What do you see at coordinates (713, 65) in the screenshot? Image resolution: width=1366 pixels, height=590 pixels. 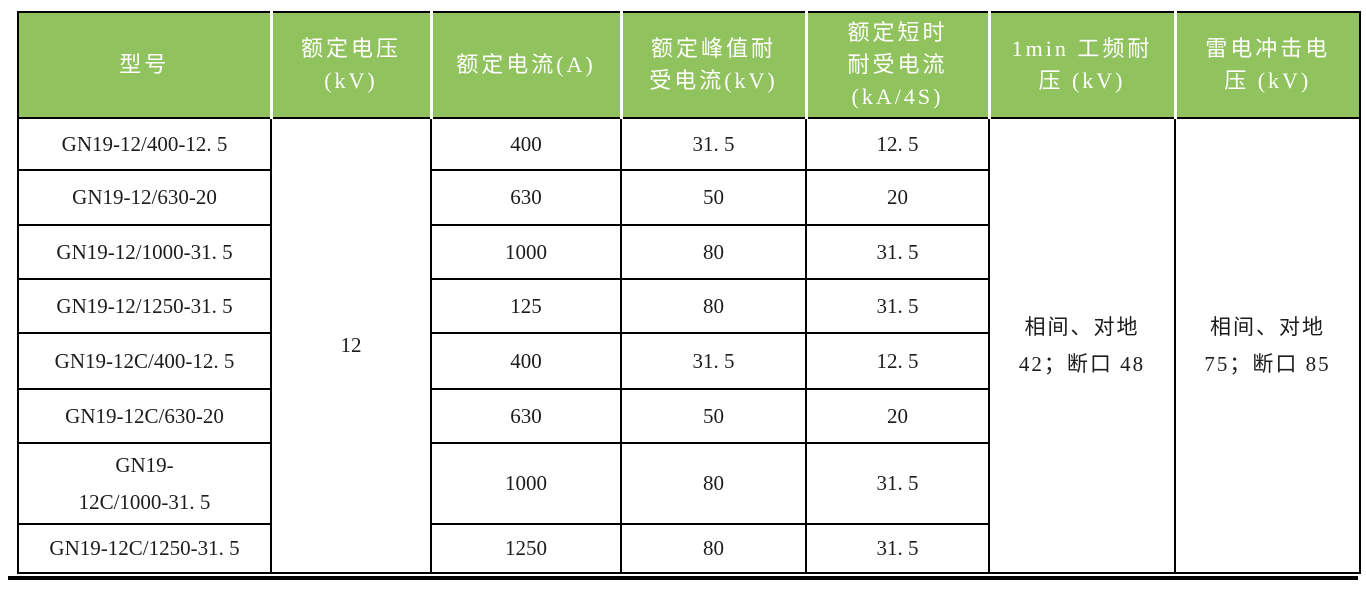 I see `header-peak-withstand-current: 额定峰值耐 受电流(kV)` at bounding box center [713, 65].